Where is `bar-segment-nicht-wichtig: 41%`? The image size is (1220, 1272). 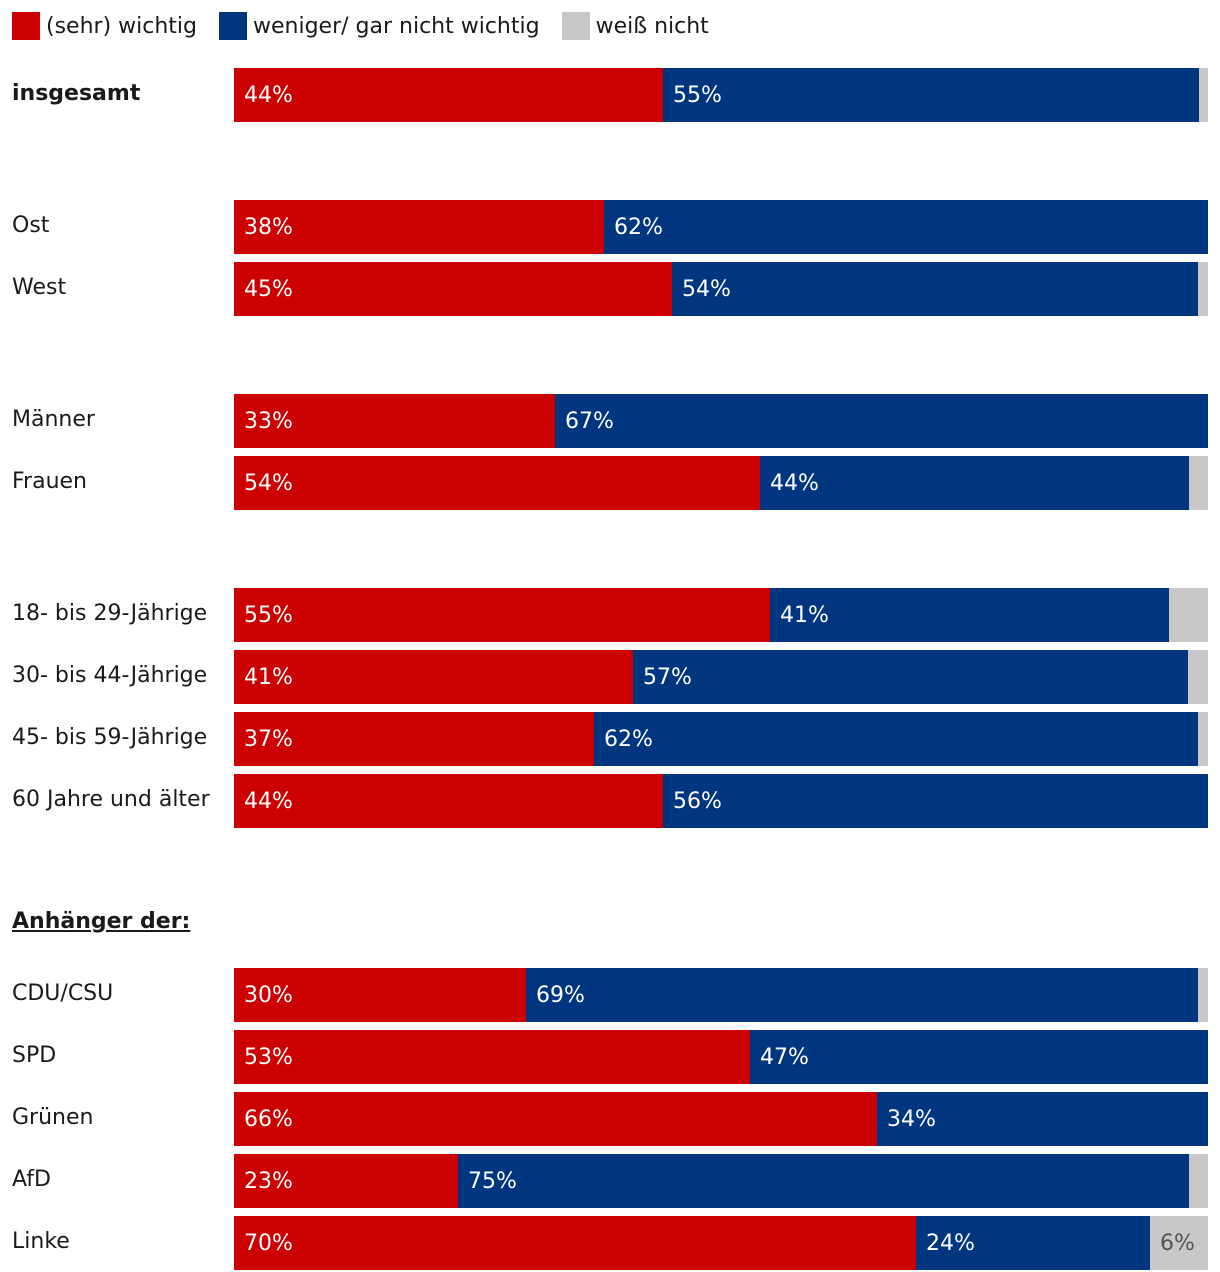 bar-segment-nicht-wichtig: 41% is located at coordinates (969, 615).